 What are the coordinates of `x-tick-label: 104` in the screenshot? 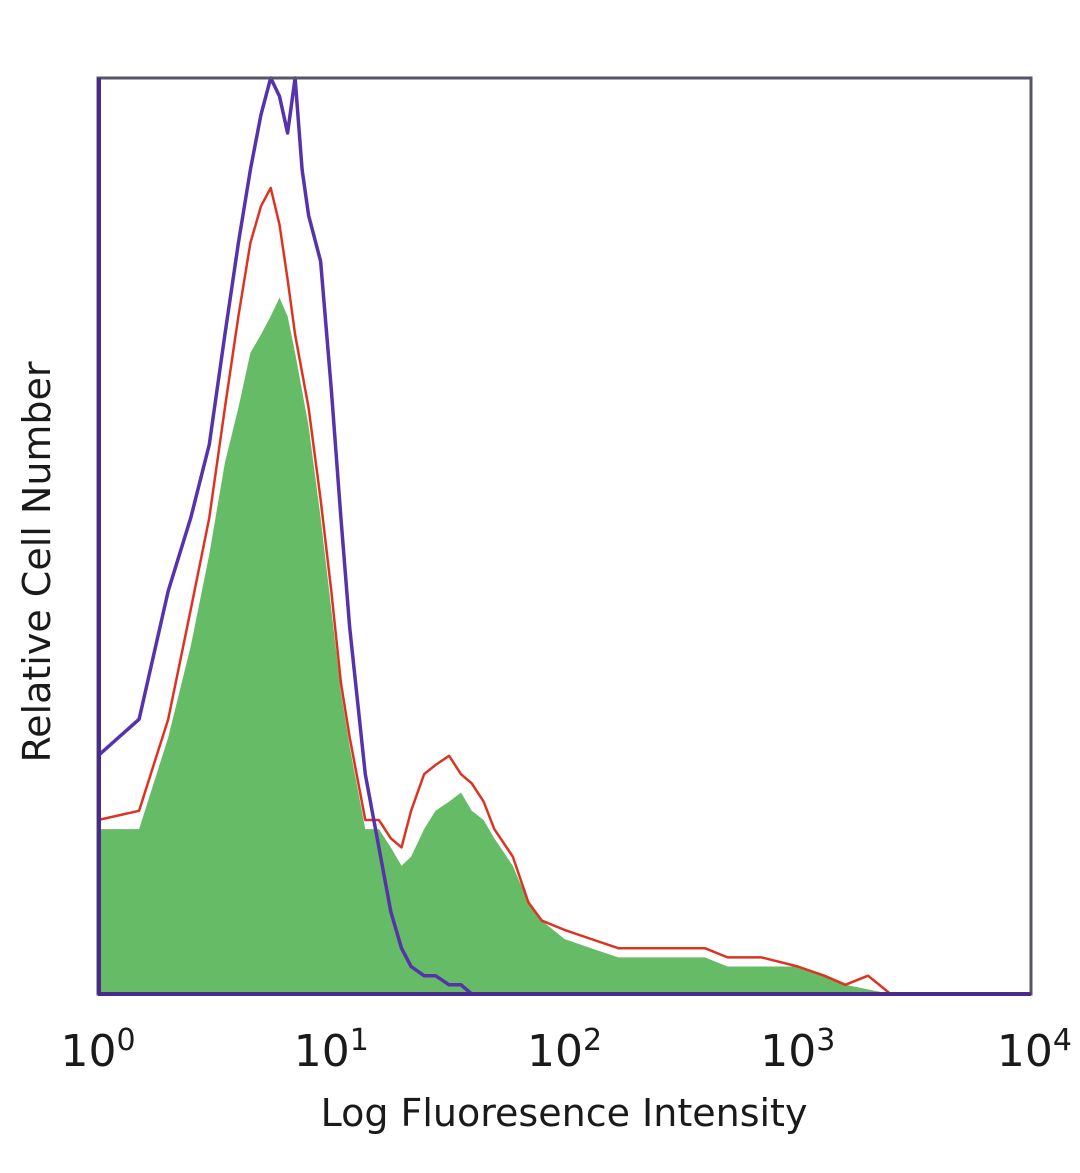 It's located at (1034, 1050).